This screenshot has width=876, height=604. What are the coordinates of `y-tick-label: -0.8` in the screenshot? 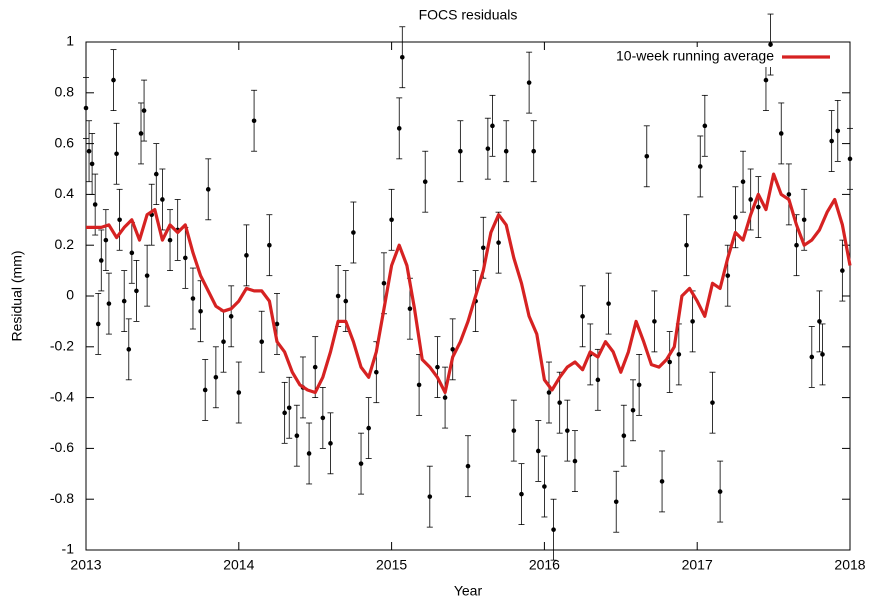 It's located at (62, 498).